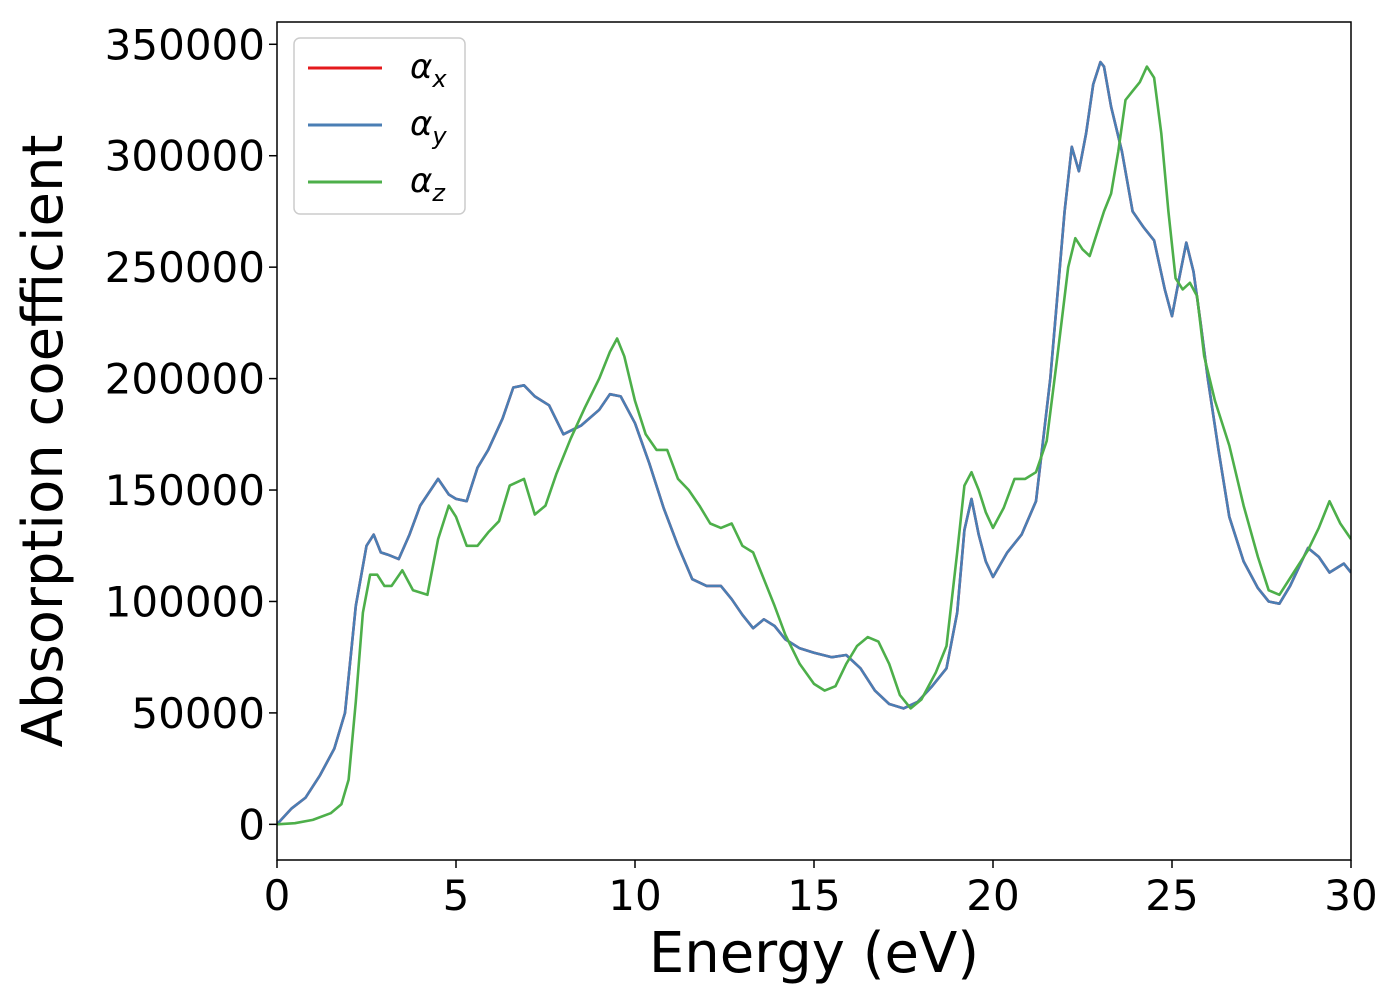  Describe the element at coordinates (277, 895) in the screenshot. I see `x-tick-label: 0` at that location.